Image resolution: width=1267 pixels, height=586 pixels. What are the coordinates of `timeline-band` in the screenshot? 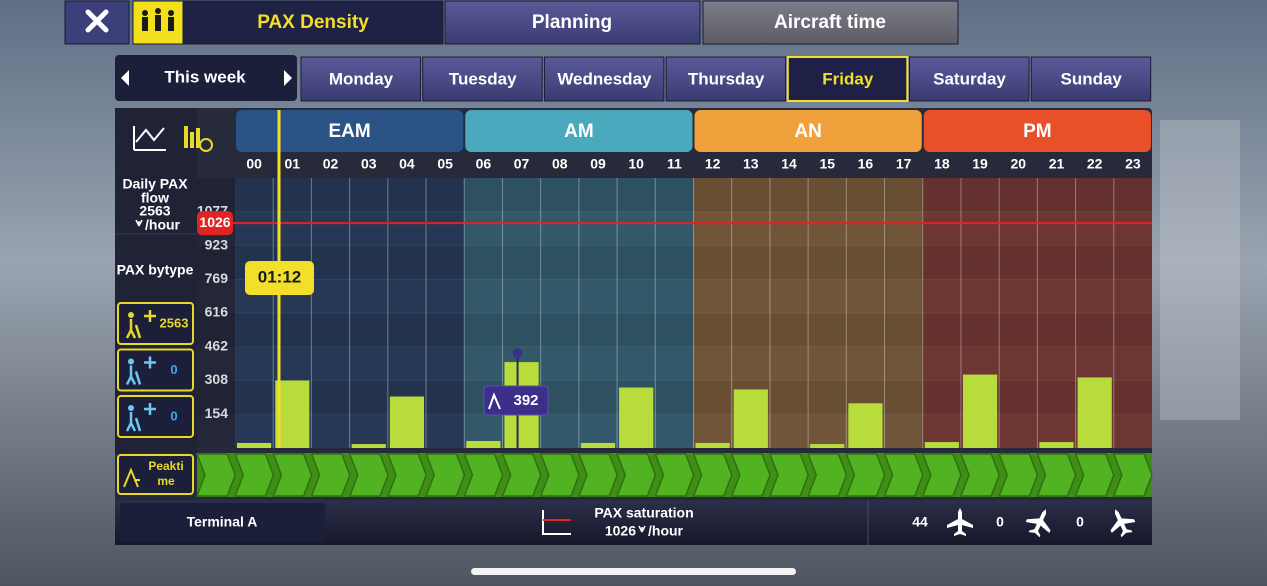 It's located at (674, 475).